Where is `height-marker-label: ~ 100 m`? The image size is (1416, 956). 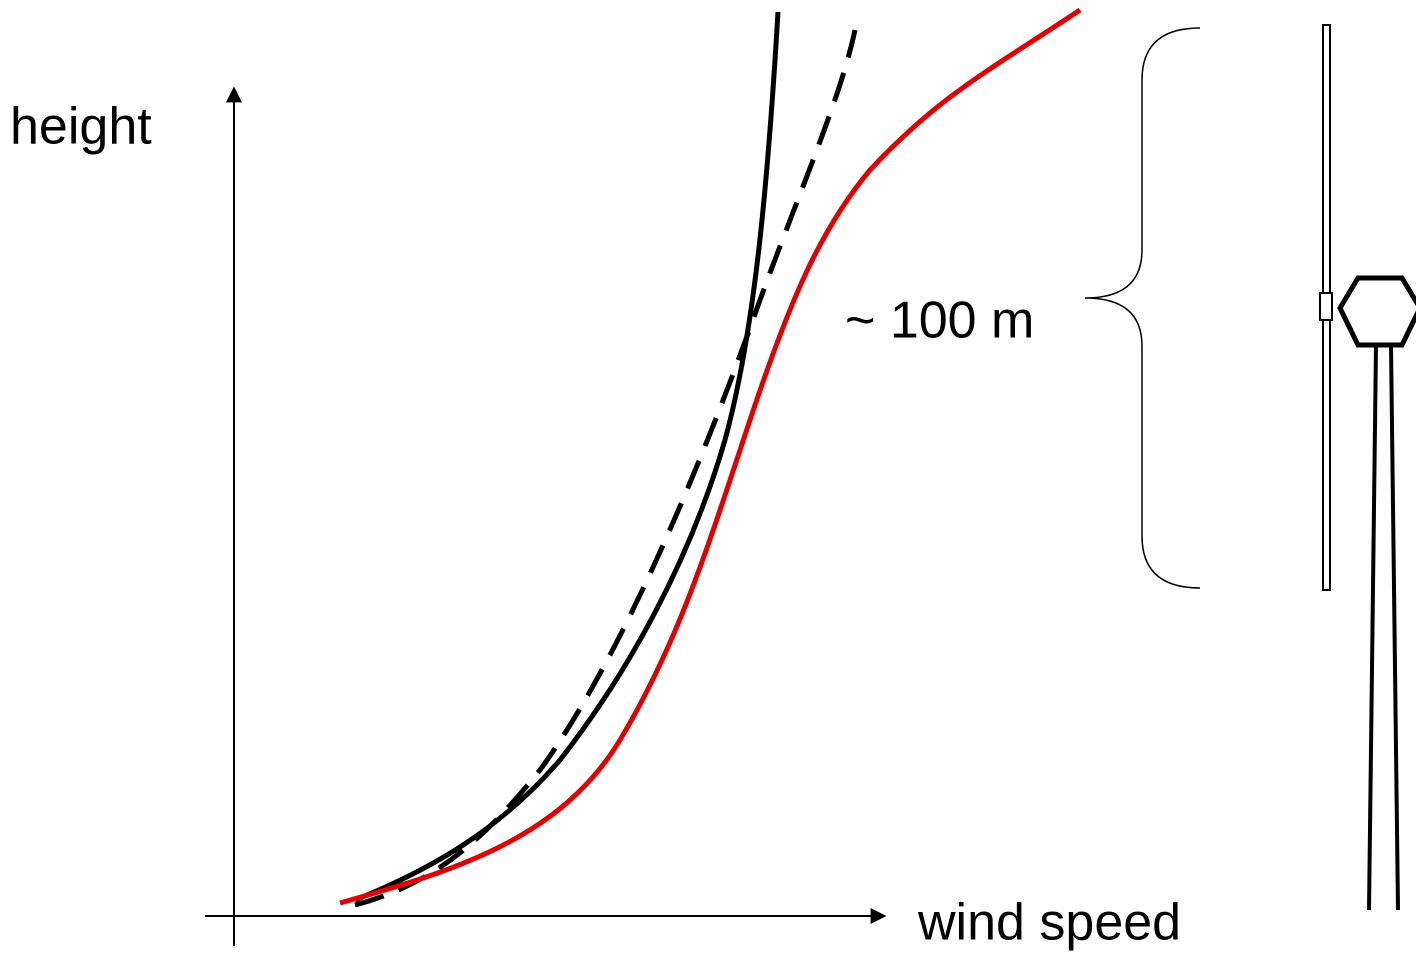
height-marker-label: ~ 100 m is located at coordinates (939, 321).